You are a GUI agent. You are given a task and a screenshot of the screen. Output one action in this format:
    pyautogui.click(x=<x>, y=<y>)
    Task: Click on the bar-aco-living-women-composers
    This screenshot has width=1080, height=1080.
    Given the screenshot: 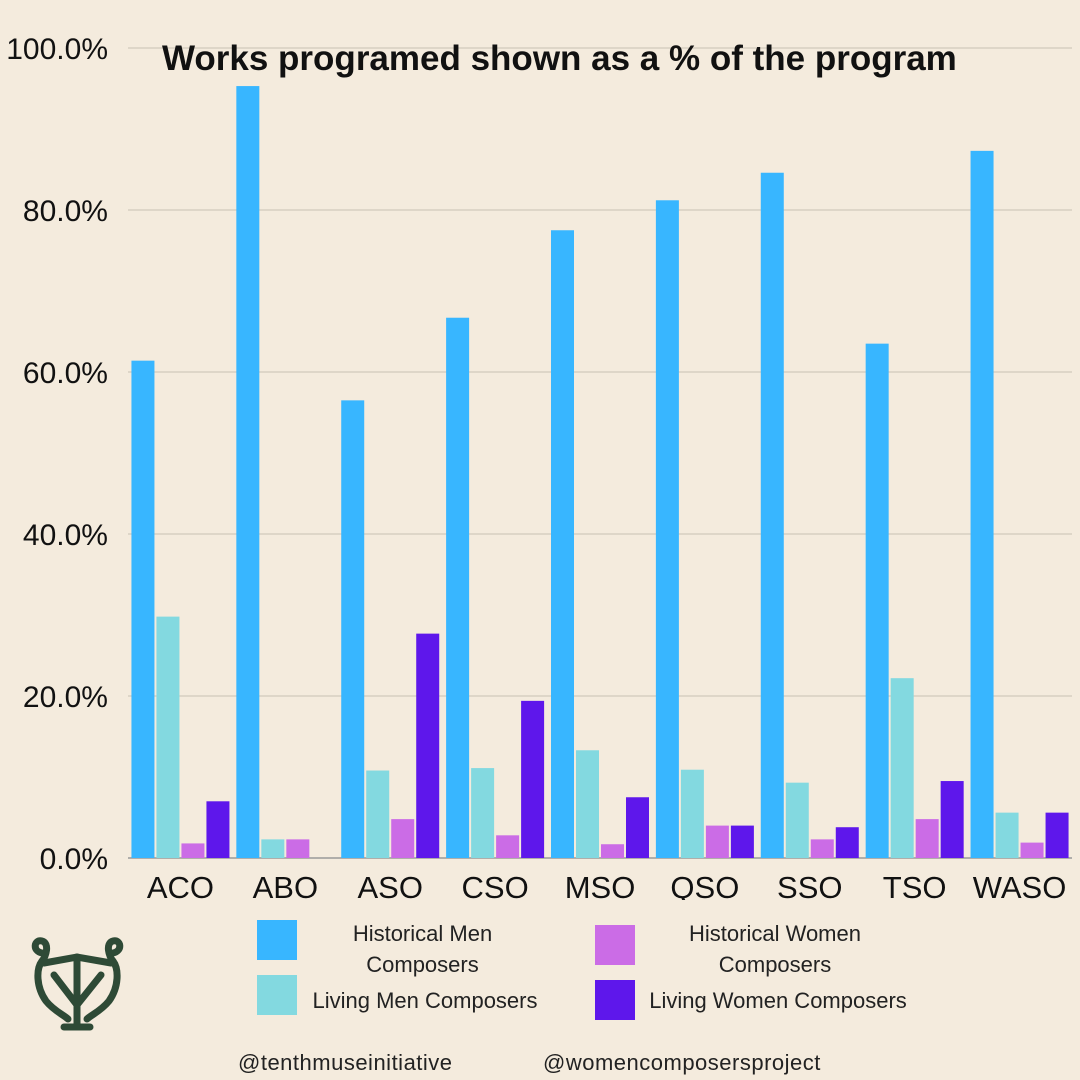 What is the action you would take?
    pyautogui.click(x=218, y=829)
    